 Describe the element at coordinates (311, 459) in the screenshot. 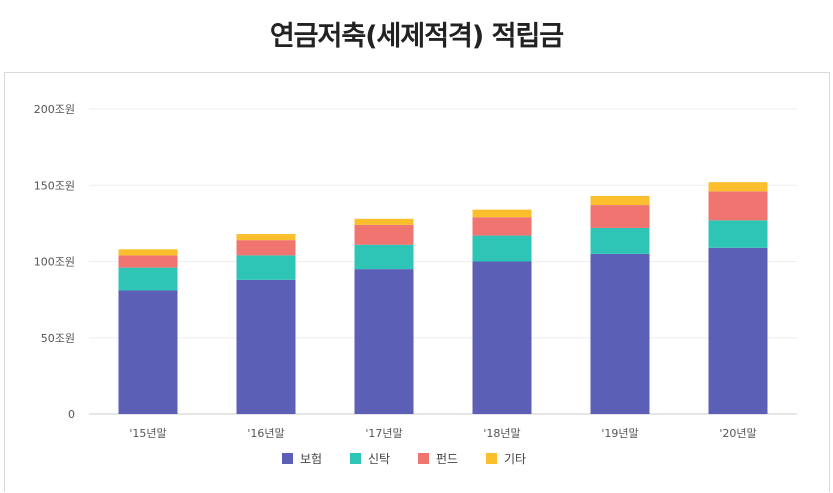

I see `legend-label: 보험` at that location.